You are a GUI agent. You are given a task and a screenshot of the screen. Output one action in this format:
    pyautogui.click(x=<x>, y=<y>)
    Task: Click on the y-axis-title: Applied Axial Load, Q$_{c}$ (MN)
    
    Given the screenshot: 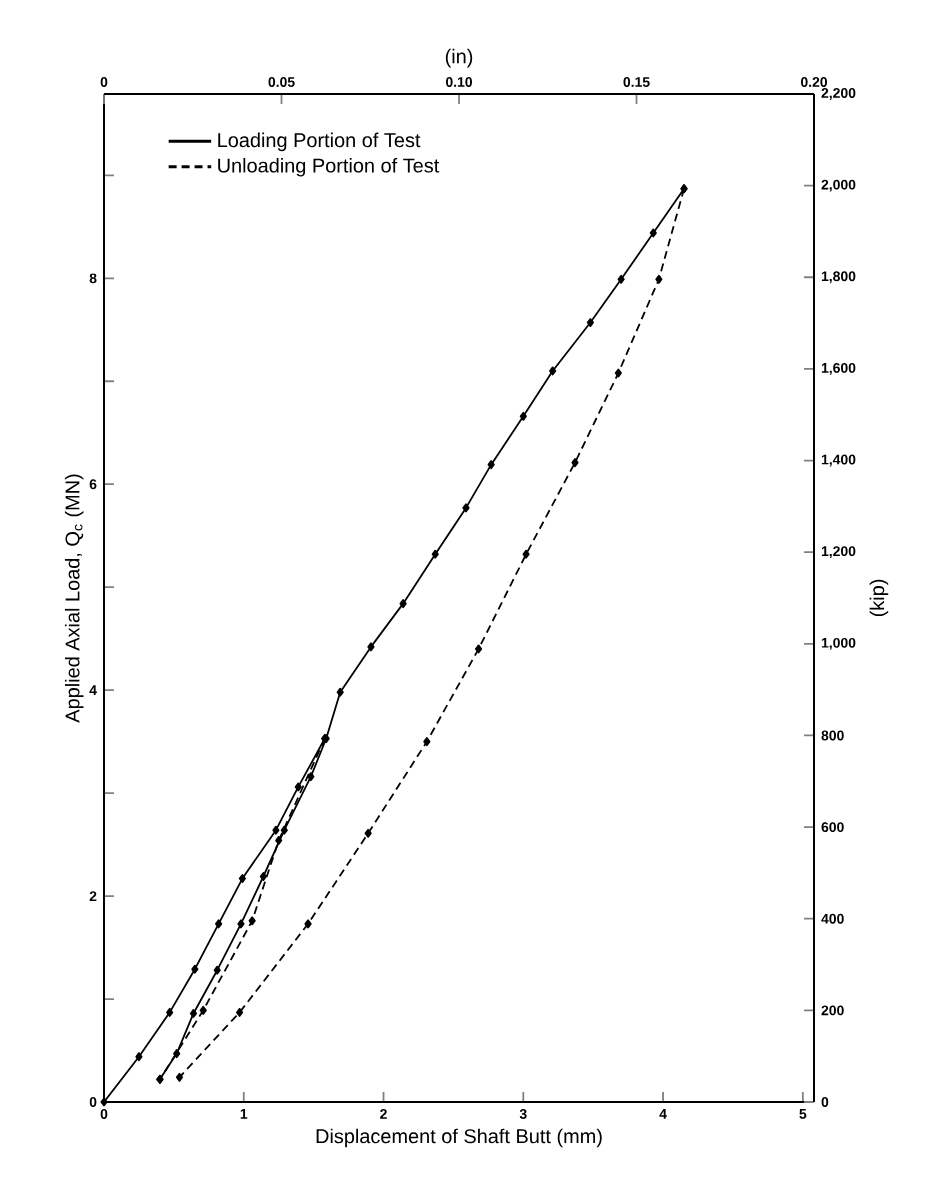 What is the action you would take?
    pyautogui.click(x=74, y=598)
    